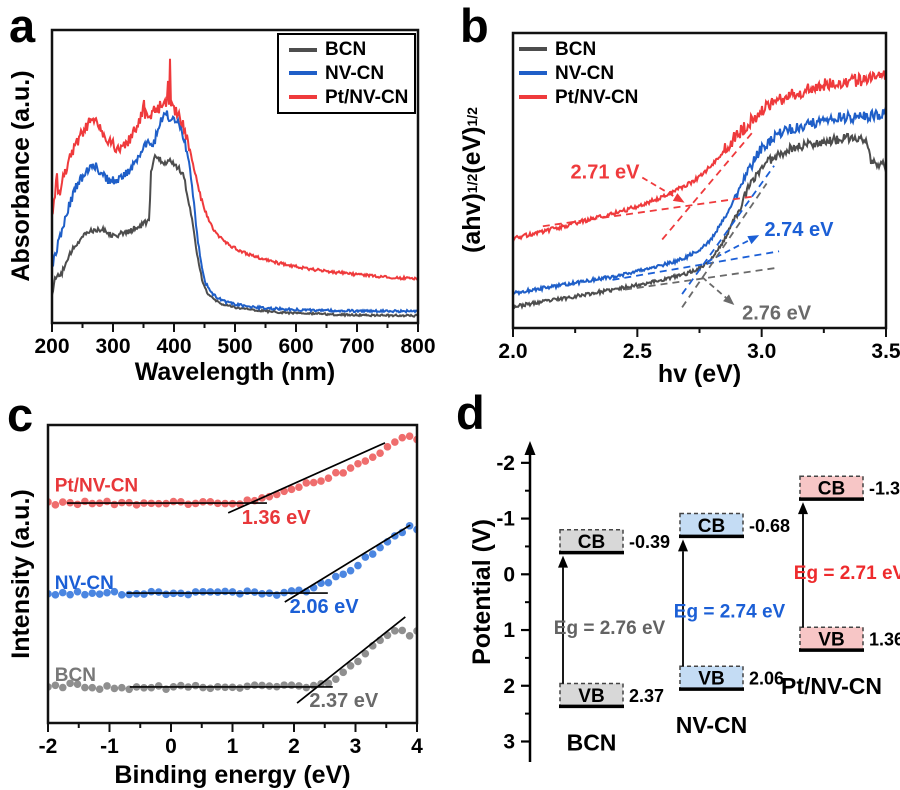 Image resolution: width=900 pixels, height=790 pixels. Describe the element at coordinates (730, 611) in the screenshot. I see `svg-text: Eg = 2.74 eV` at that location.